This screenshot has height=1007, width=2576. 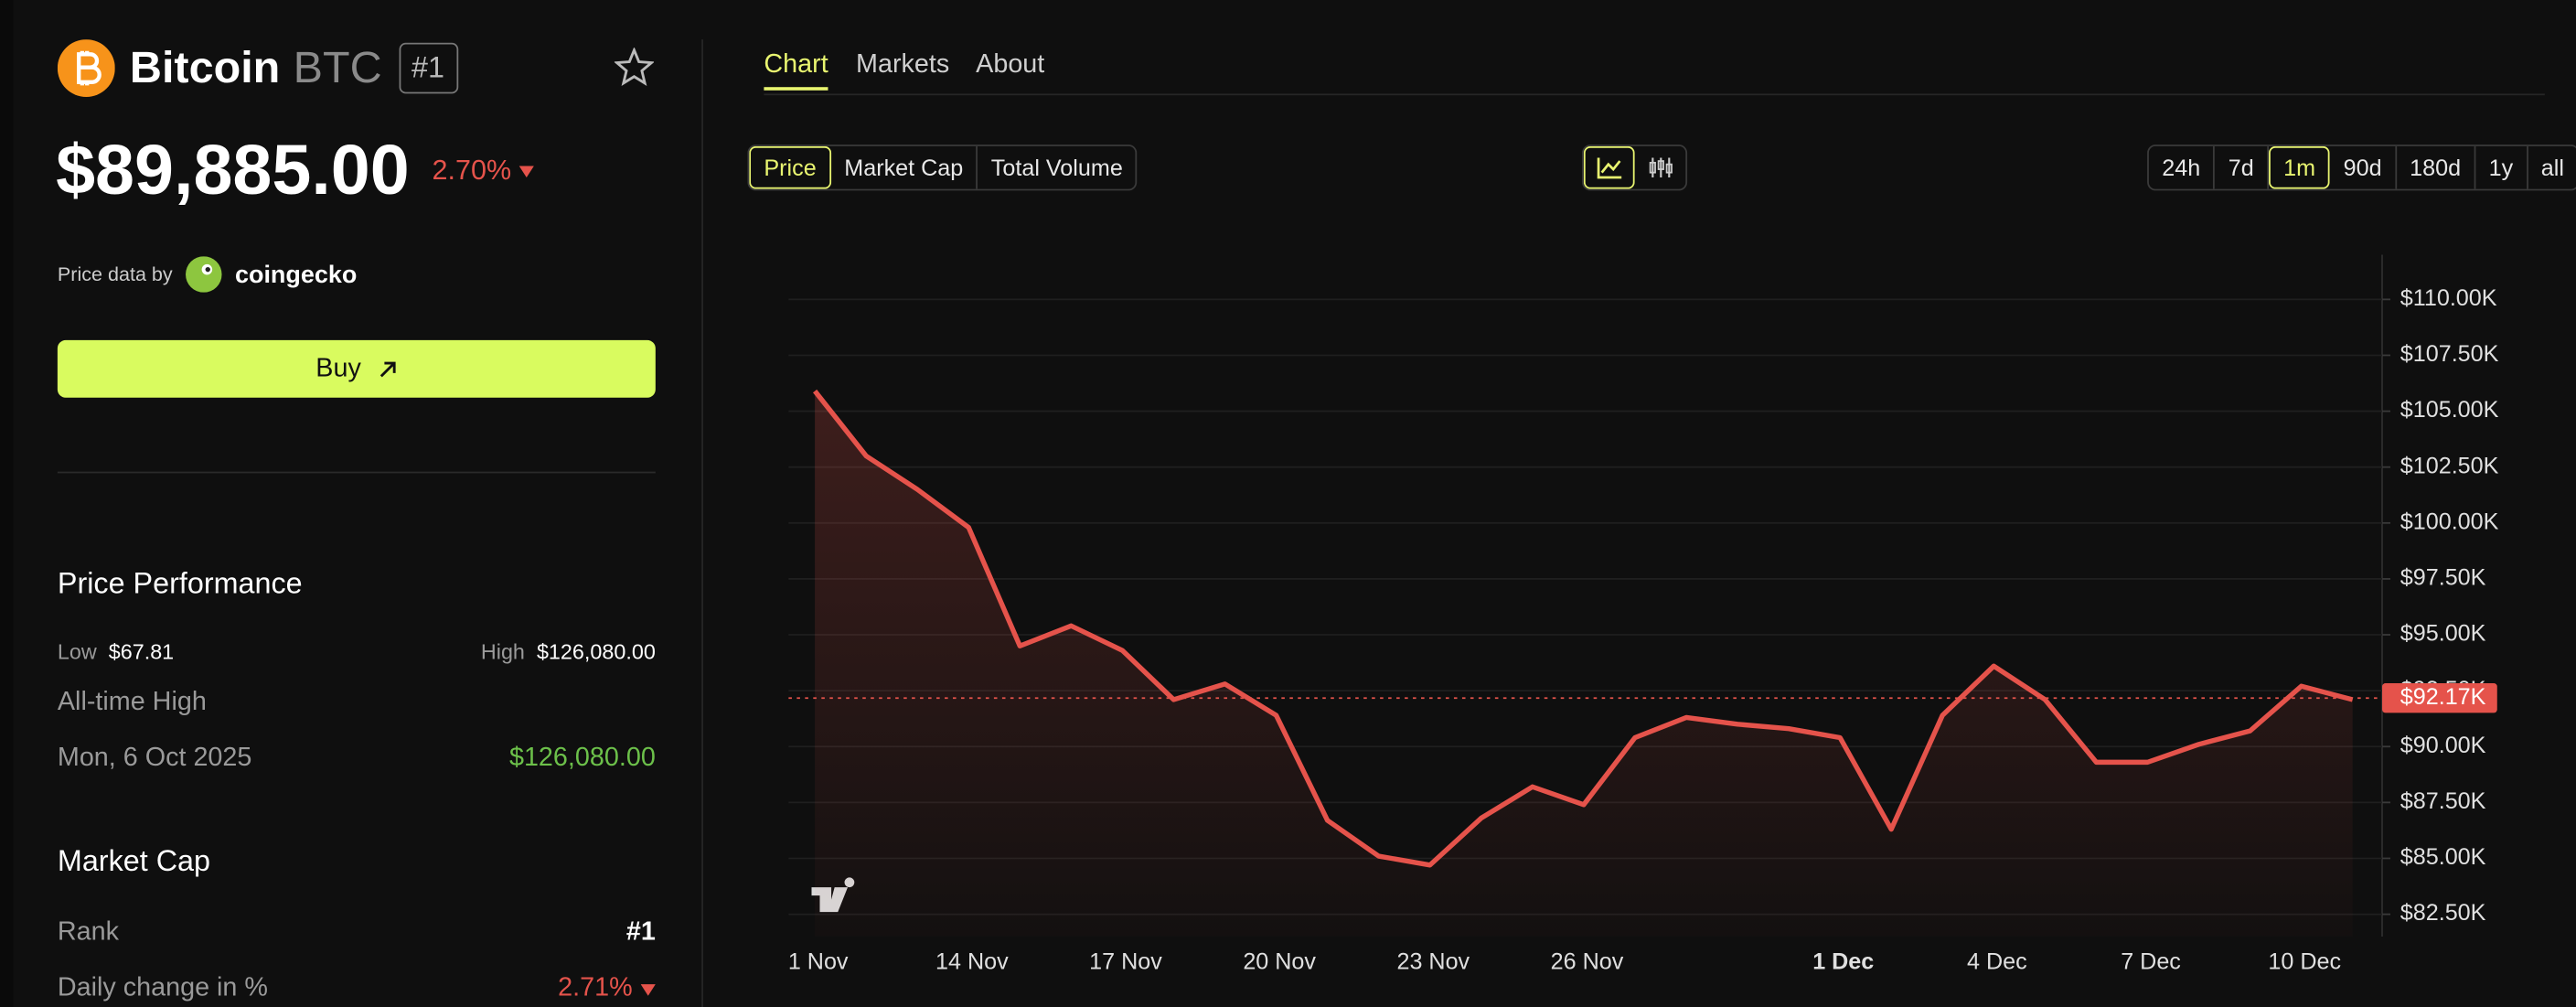 What do you see at coordinates (2449, 354) in the screenshot?
I see `y-tick-label: $107.50K` at bounding box center [2449, 354].